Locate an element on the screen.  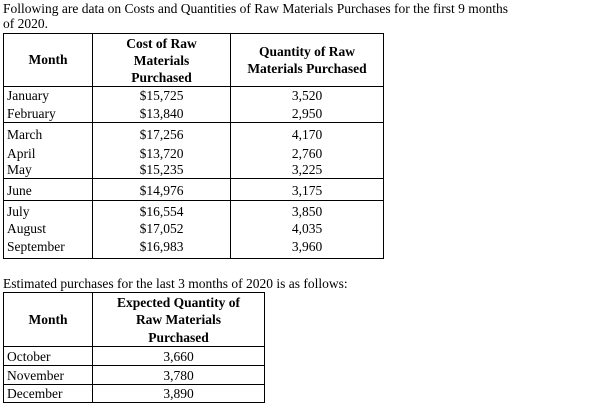
table1-right-border is located at coordinates (383, 146).